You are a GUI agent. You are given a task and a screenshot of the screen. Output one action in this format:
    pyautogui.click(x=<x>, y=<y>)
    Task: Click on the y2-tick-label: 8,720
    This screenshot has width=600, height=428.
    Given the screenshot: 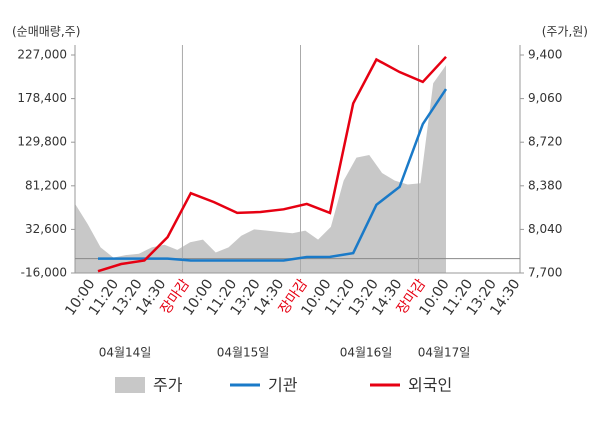 What is the action you would take?
    pyautogui.click(x=545, y=142)
    